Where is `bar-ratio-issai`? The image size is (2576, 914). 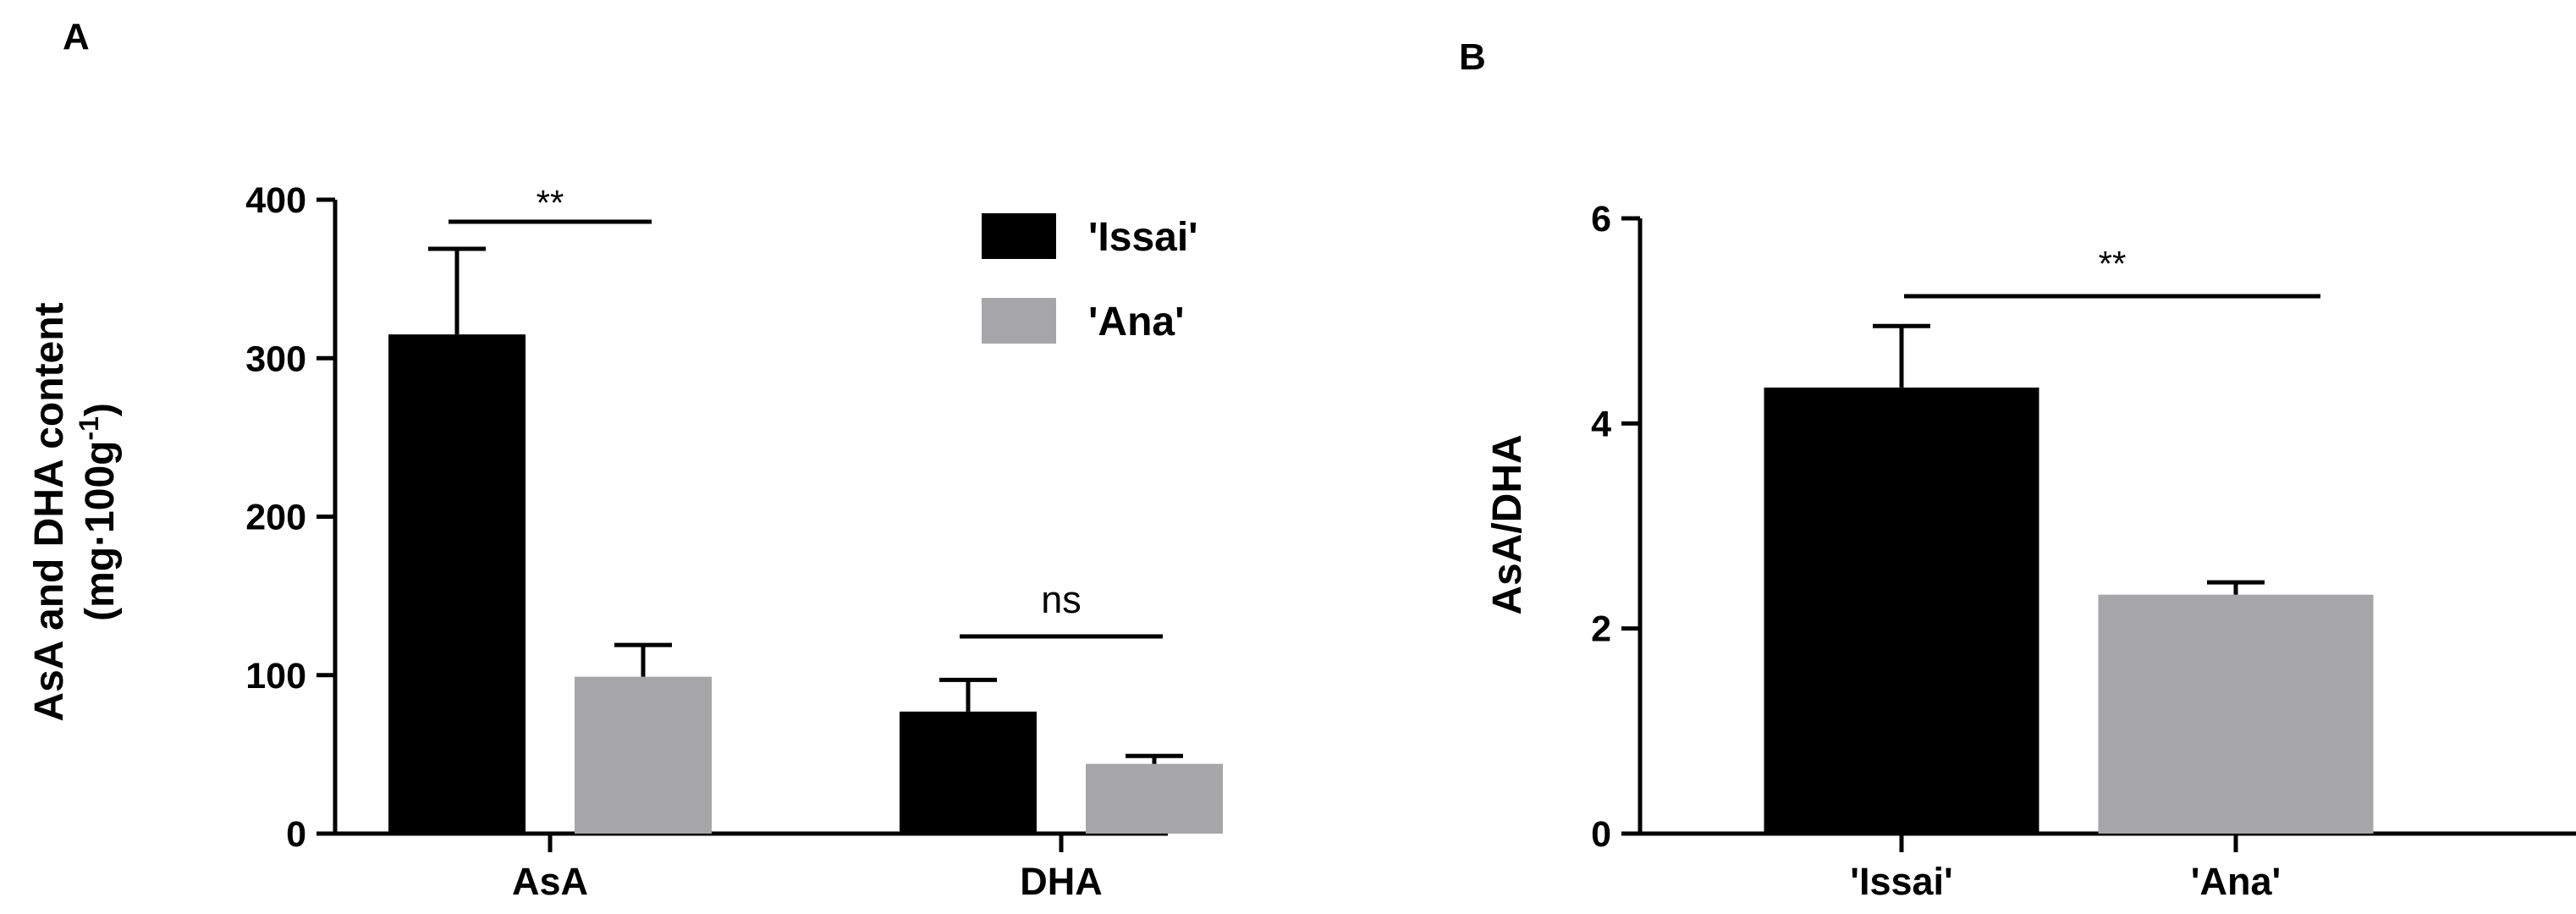
bar-ratio-issai is located at coordinates (1901, 610).